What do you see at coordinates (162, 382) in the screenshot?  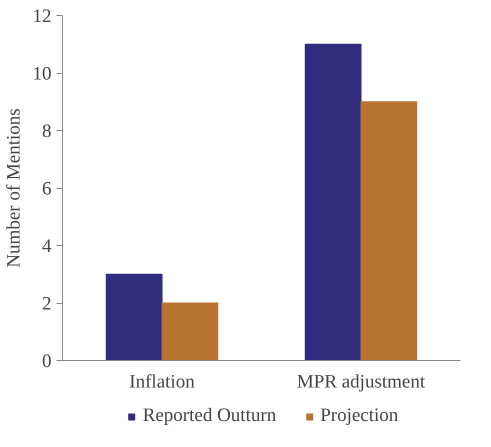 I see `x-tick-label: Inflation` at bounding box center [162, 382].